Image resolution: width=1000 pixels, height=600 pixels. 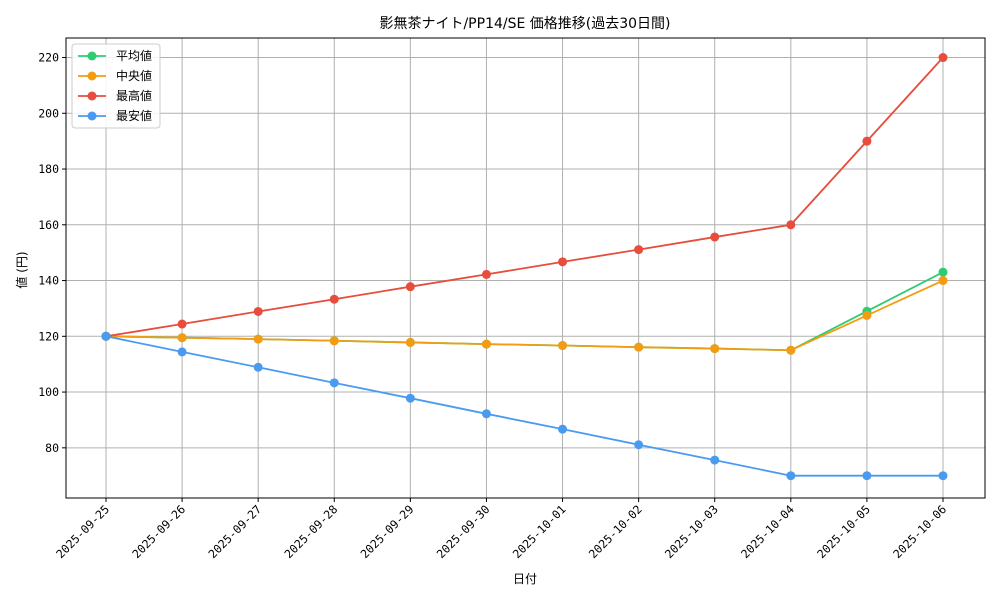 I want to click on y-tick-label: 220, so click(x=48, y=58).